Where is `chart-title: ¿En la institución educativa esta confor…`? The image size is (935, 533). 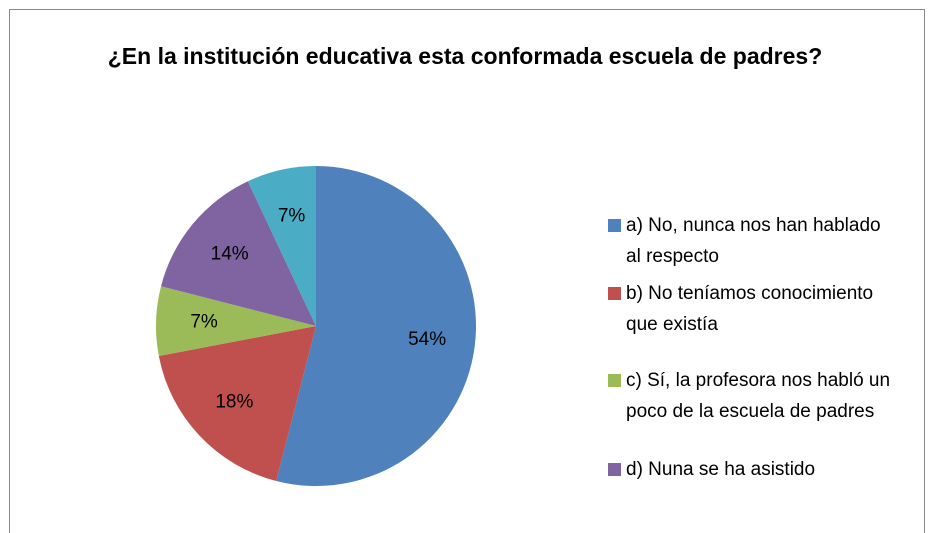 chart-title: ¿En la institución educativa esta confor… is located at coordinates (465, 56).